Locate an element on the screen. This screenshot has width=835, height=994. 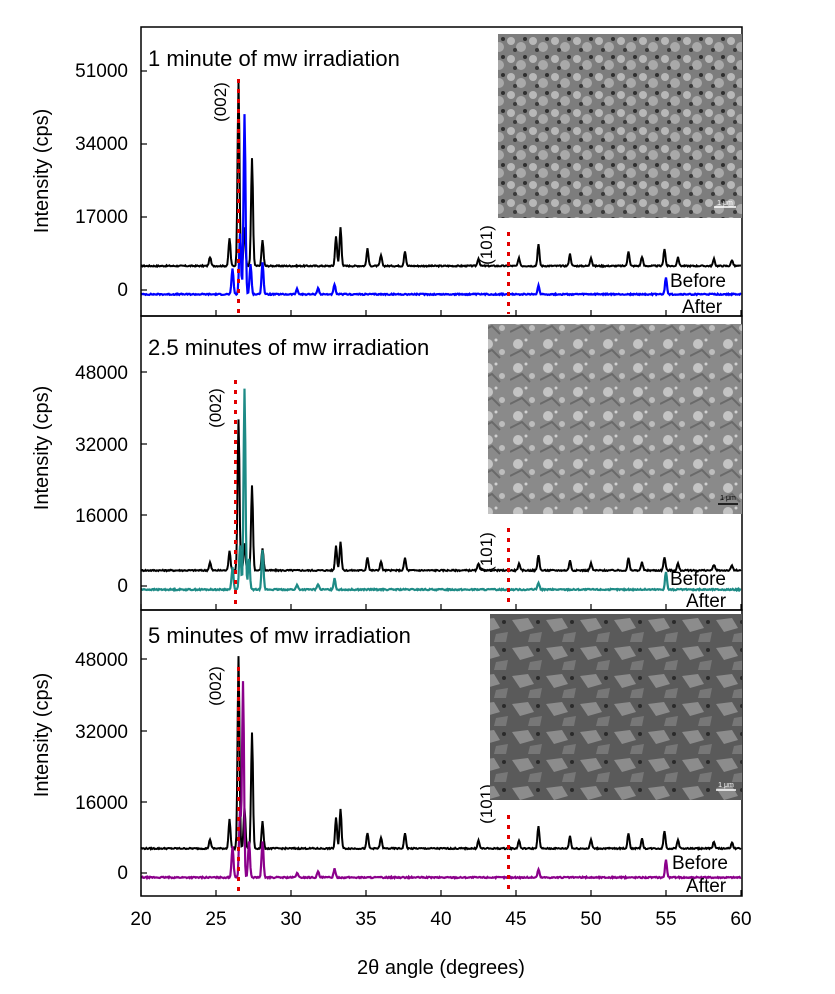
x-tick-35: 35 is located at coordinates (365, 919).